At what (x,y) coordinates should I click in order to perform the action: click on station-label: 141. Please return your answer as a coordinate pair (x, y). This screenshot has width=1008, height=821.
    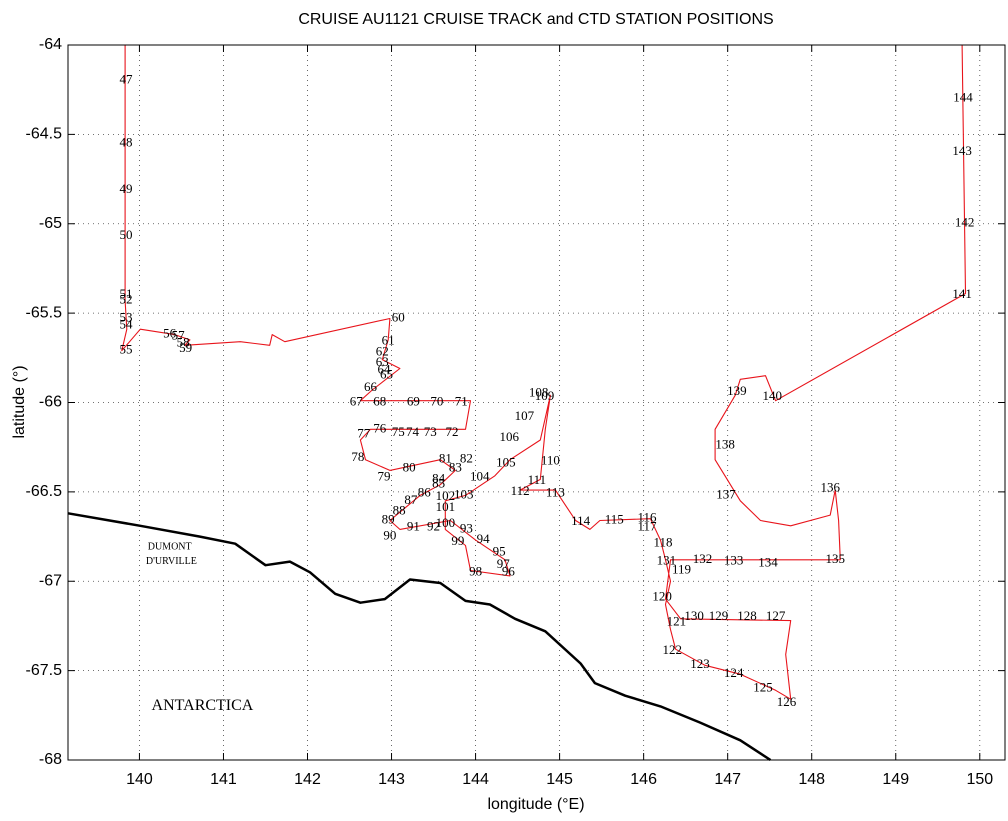
    Looking at the image, I should click on (962, 293).